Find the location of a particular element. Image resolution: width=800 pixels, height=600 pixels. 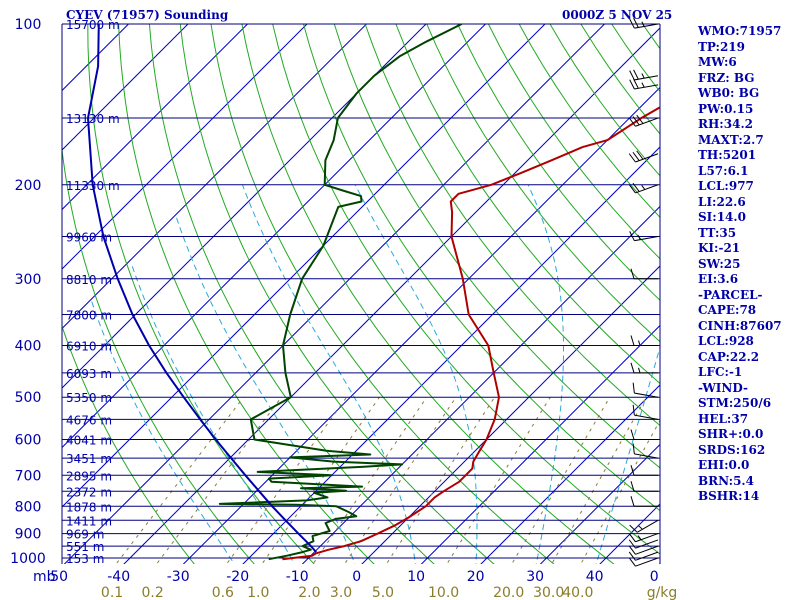

height-label: 7800 m is located at coordinates (89, 316).